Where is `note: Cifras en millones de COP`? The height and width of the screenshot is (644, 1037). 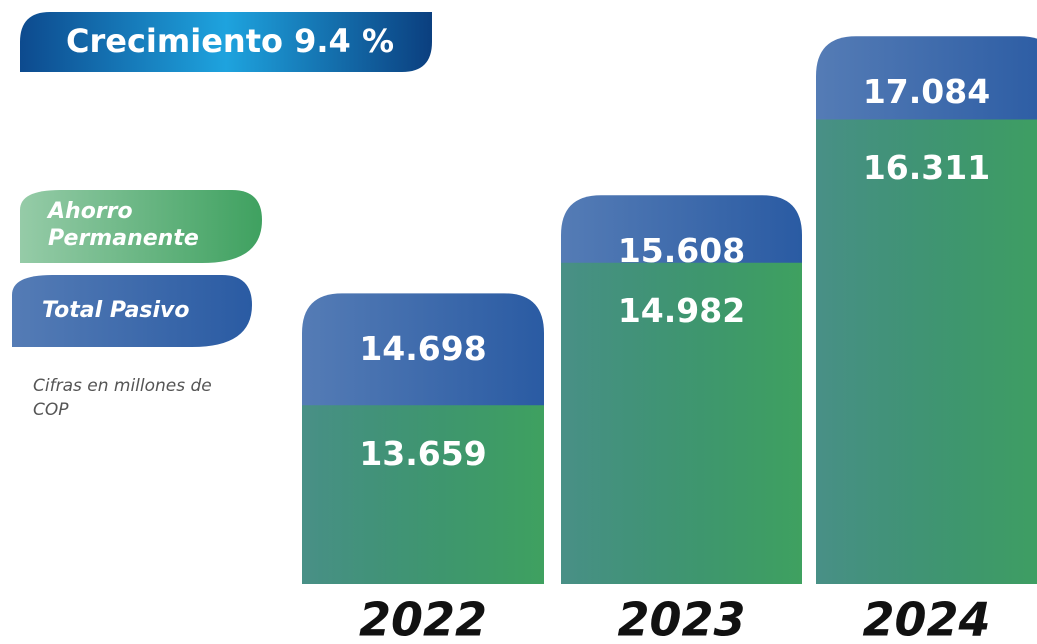 note: Cifras en millones de COP is located at coordinates (122, 398).